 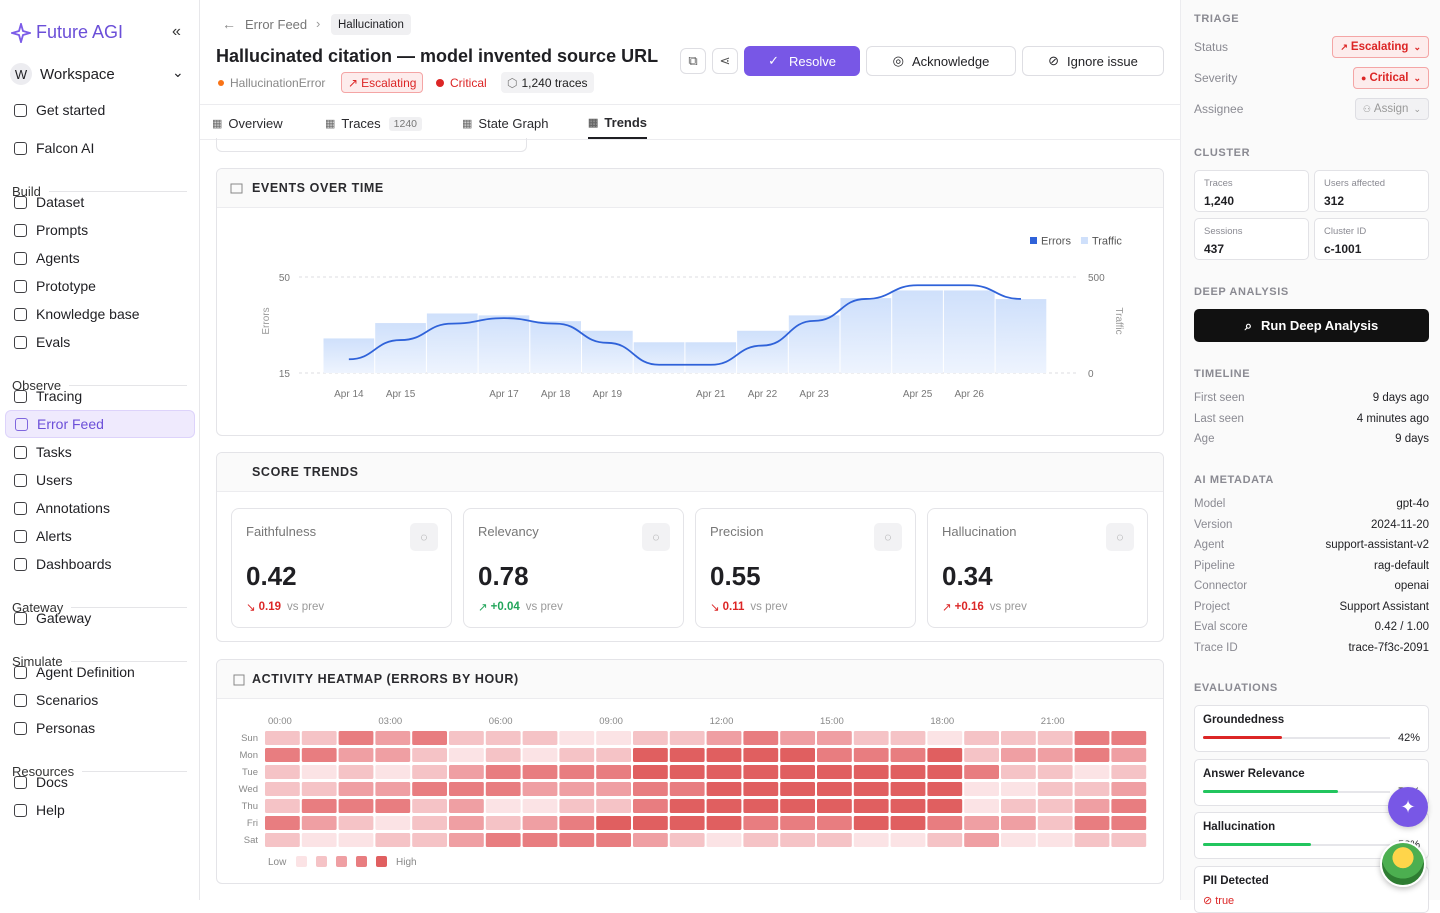 What do you see at coordinates (1093, 61) in the screenshot?
I see `ignore-button: ⊘ Ignore issue` at bounding box center [1093, 61].